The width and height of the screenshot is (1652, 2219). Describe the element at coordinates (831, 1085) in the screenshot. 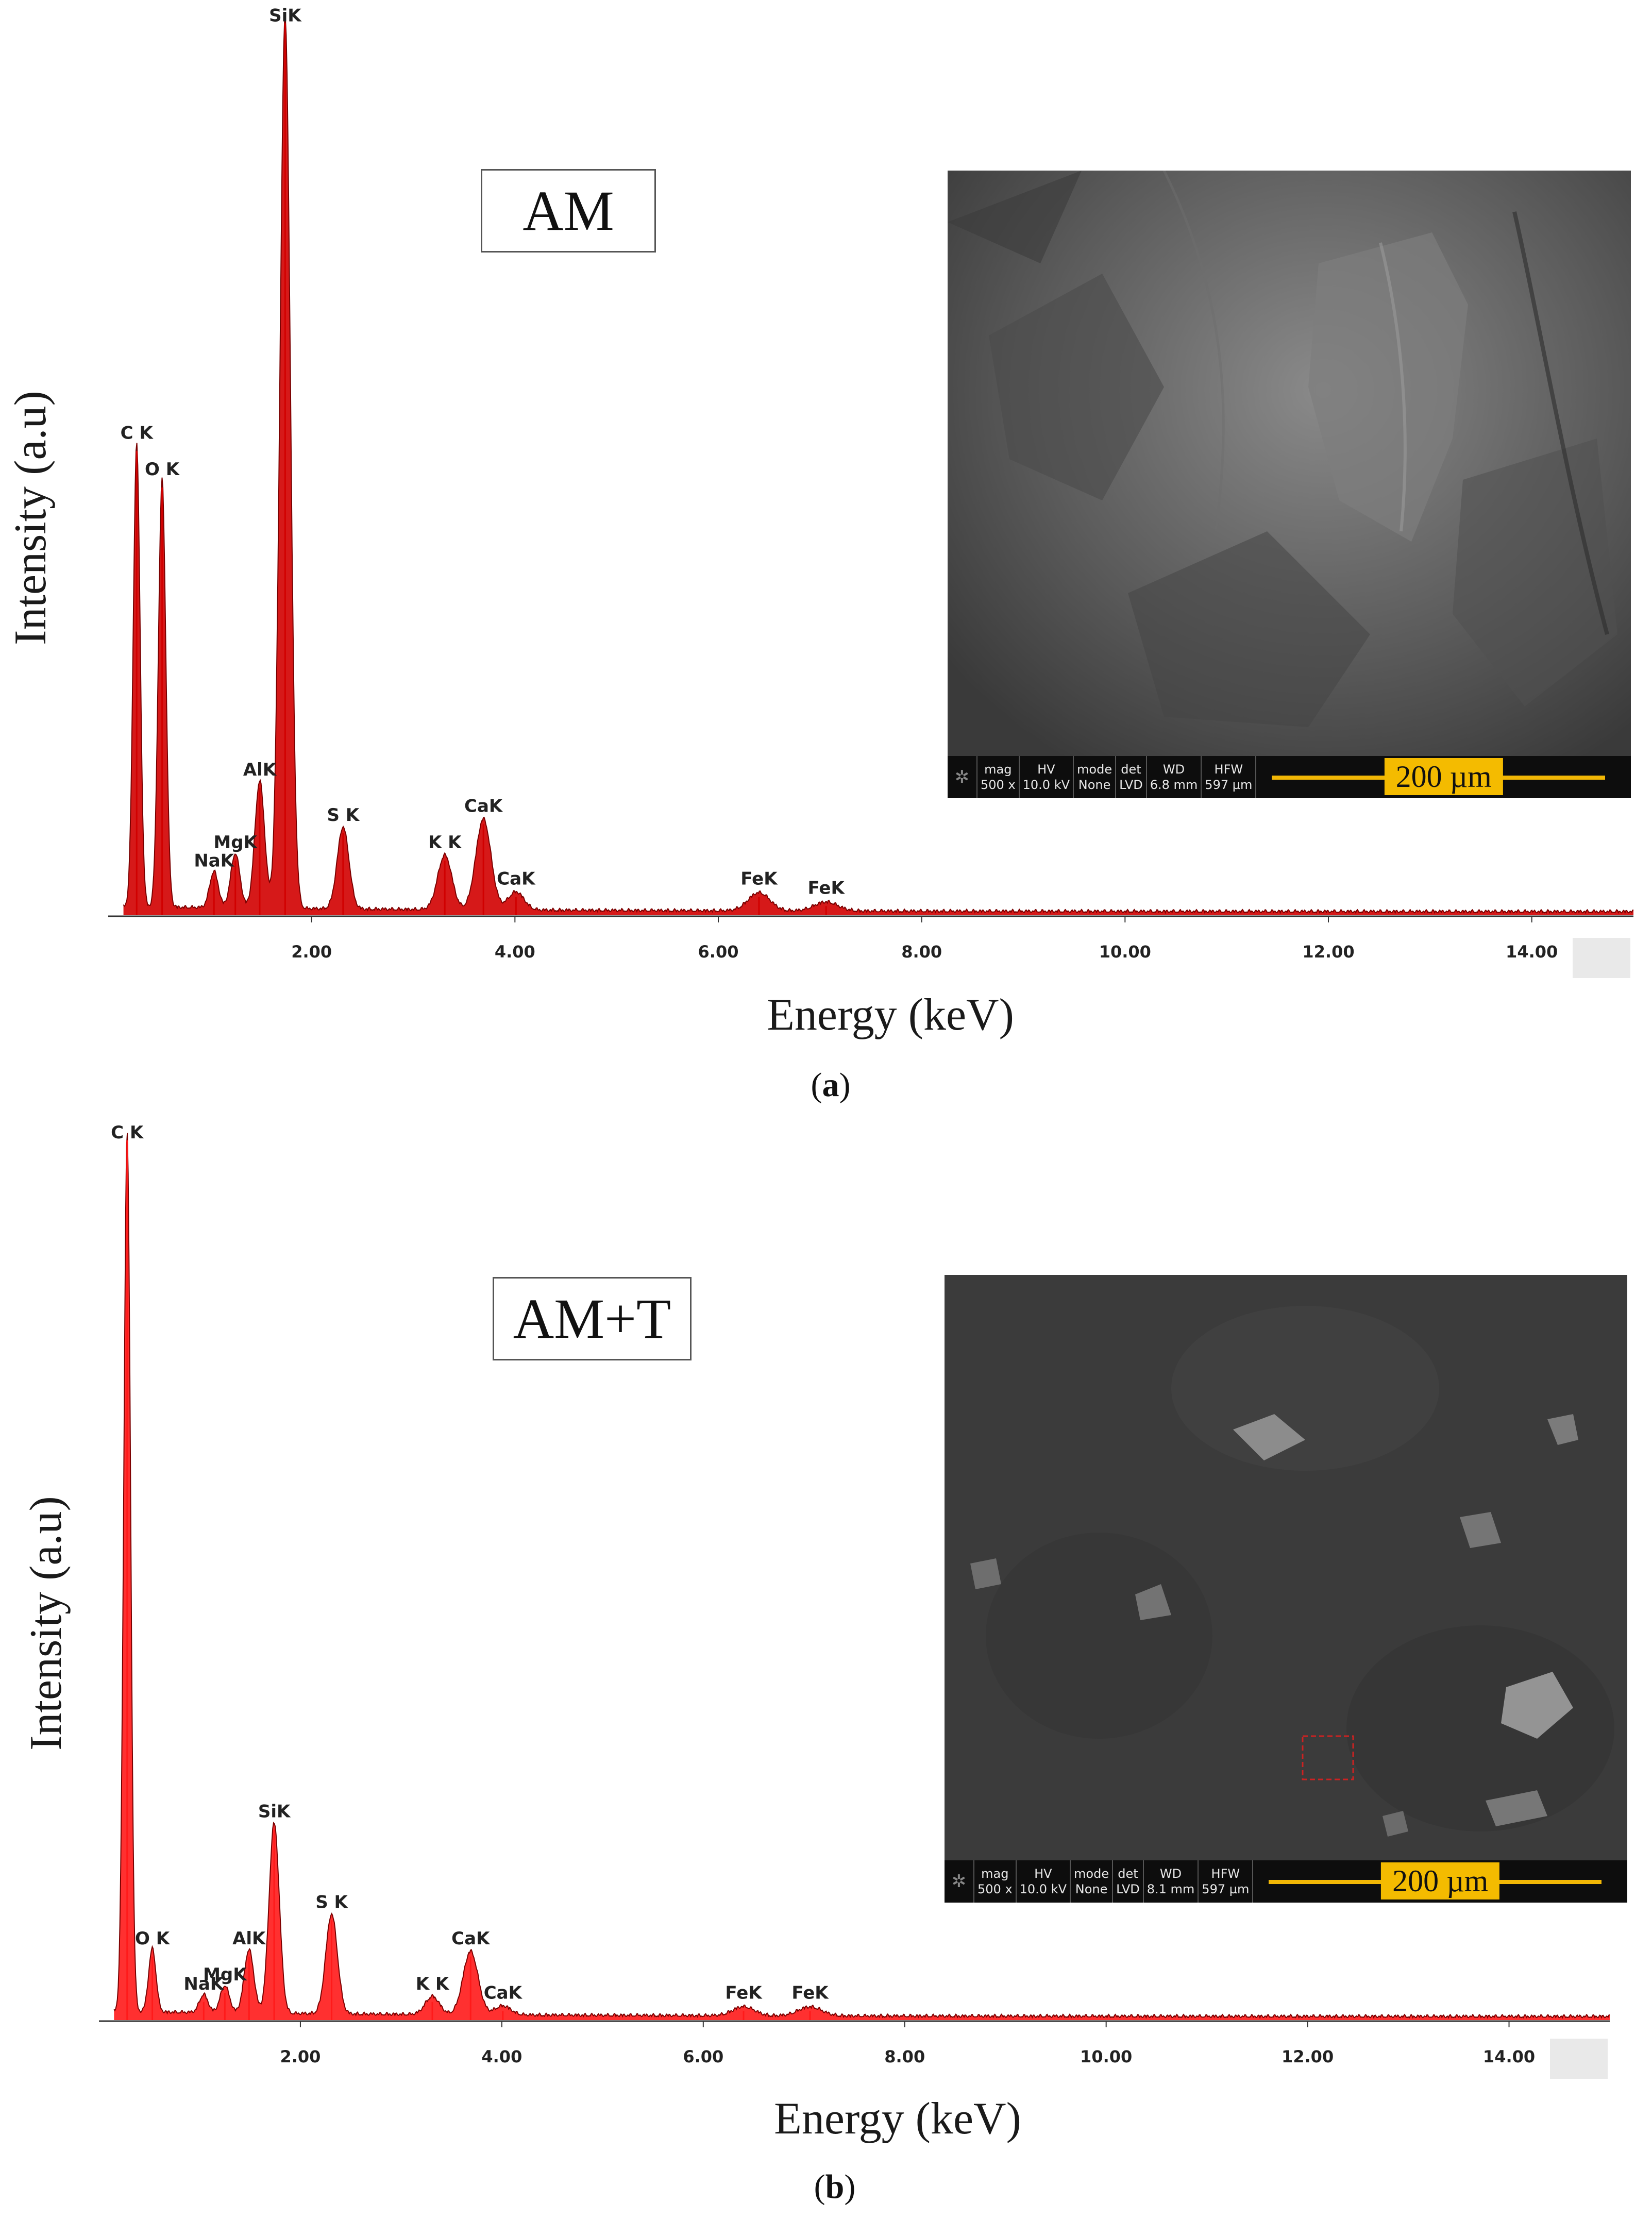

I see `panel-label-a: (a)` at that location.